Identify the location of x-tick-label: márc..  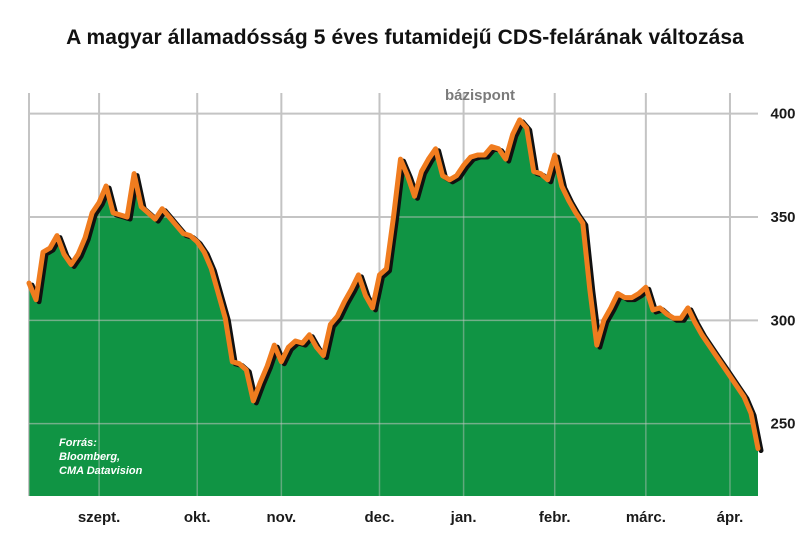
(646, 517).